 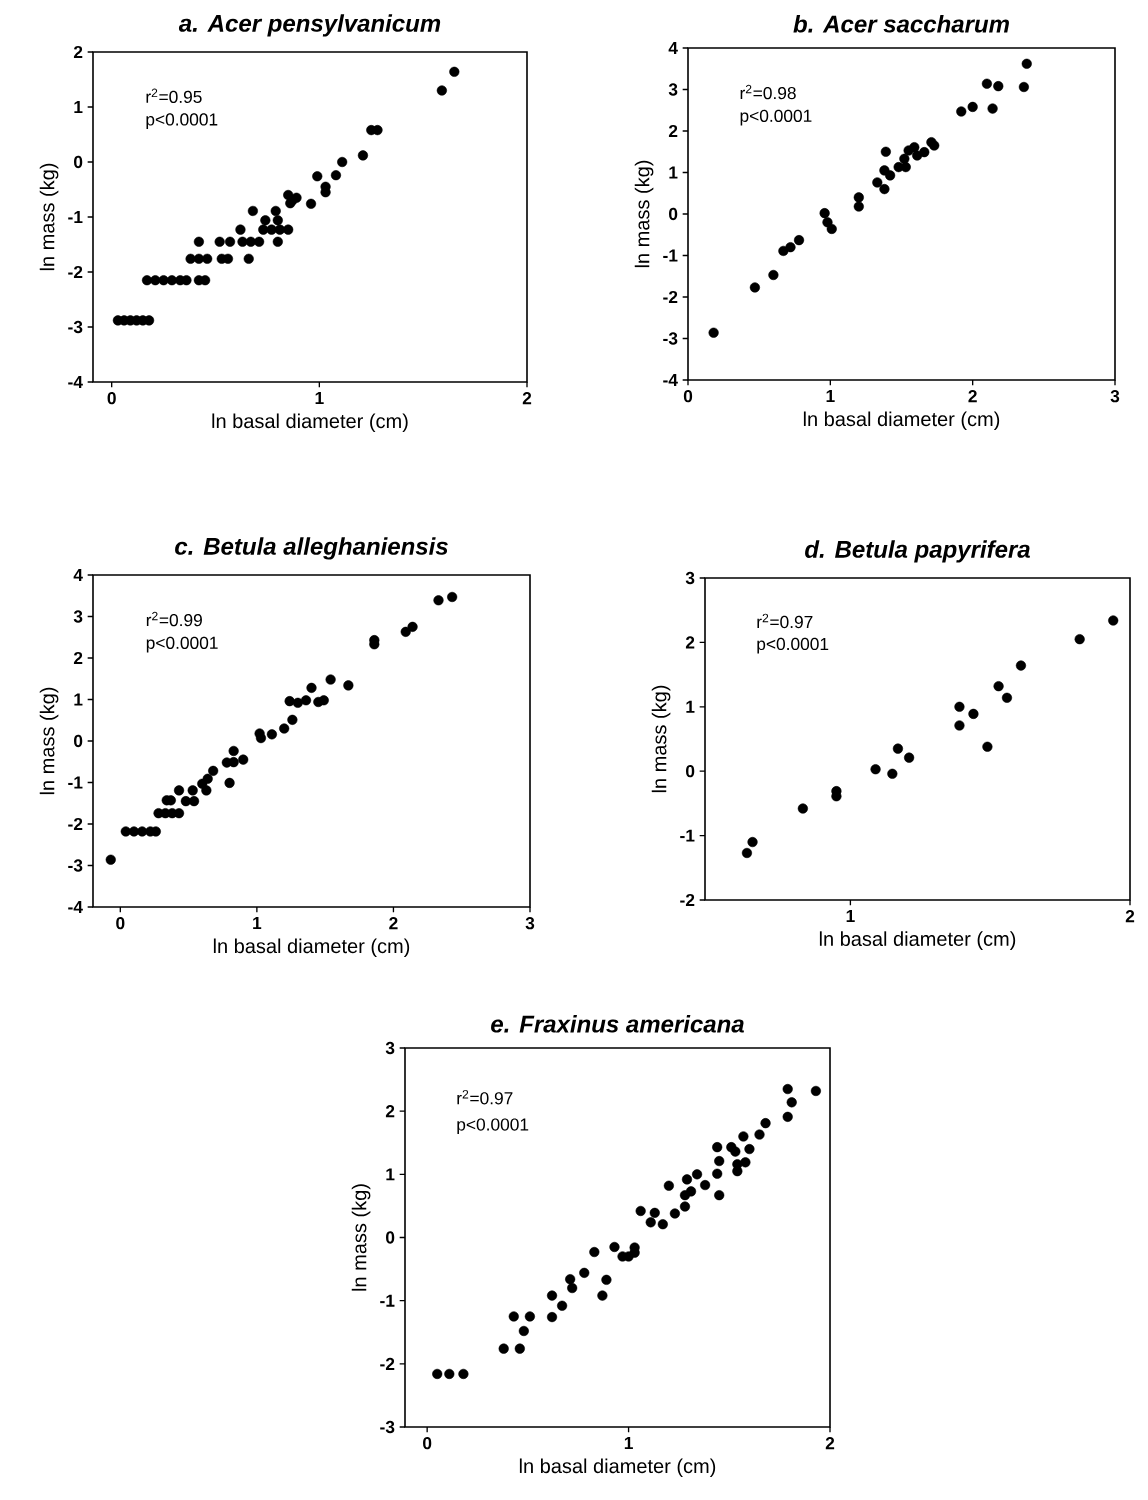 What do you see at coordinates (917, 551) in the screenshot?
I see `chart-title: d. Betula papyrifera` at bounding box center [917, 551].